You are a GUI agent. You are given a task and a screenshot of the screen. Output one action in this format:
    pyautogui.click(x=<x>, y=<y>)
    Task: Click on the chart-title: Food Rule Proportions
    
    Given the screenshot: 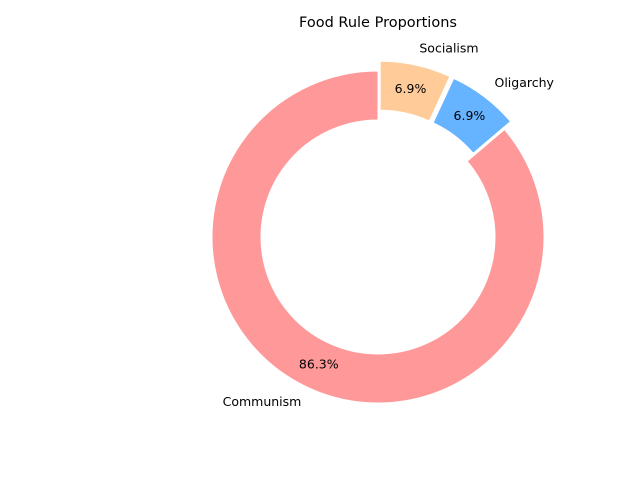 What is the action you would take?
    pyautogui.click(x=378, y=23)
    